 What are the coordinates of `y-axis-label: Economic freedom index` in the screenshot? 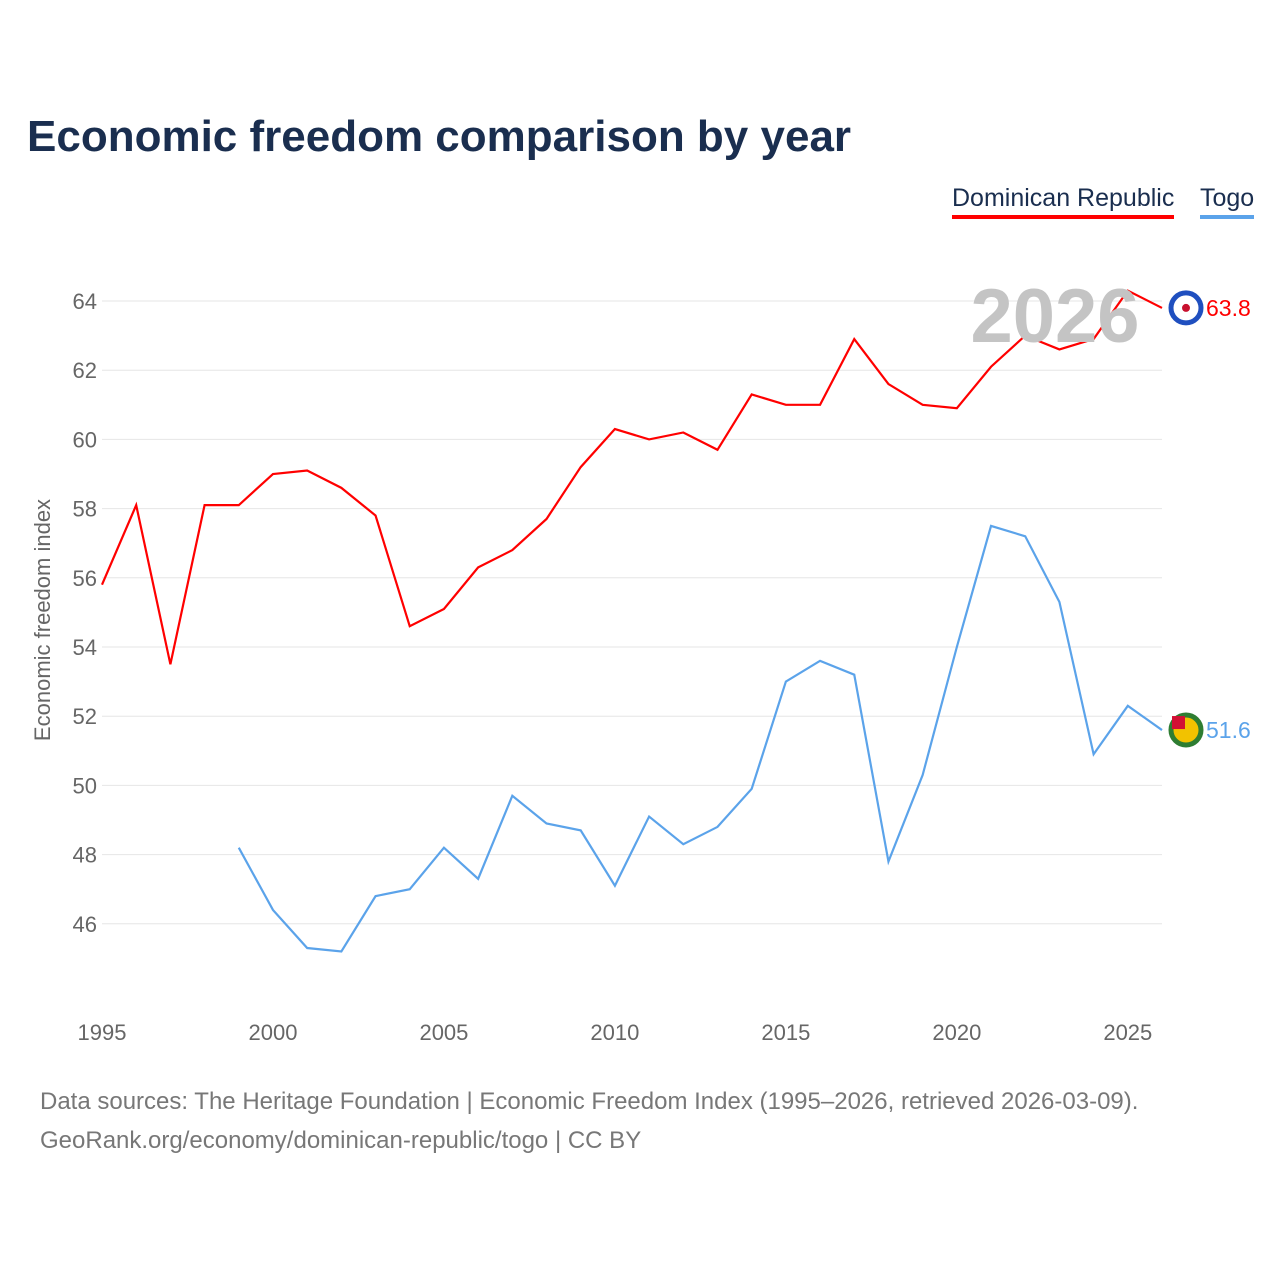 It's located at (42, 620).